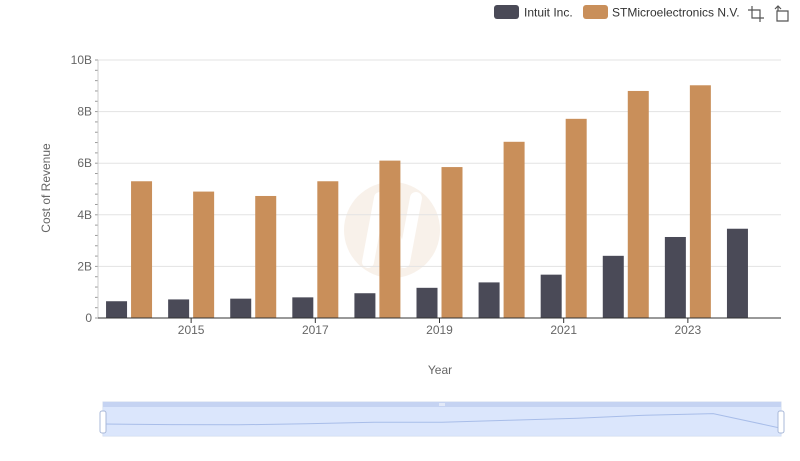  I want to click on y-tick-label: 0, so click(88, 318).